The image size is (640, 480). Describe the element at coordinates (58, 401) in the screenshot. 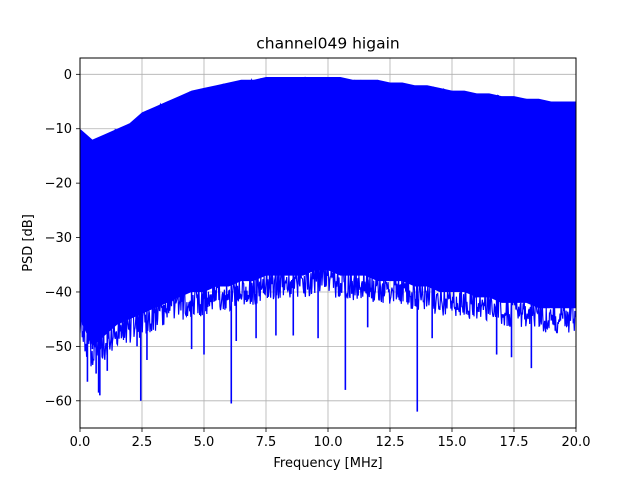

I see `y-tick-label: −60` at that location.